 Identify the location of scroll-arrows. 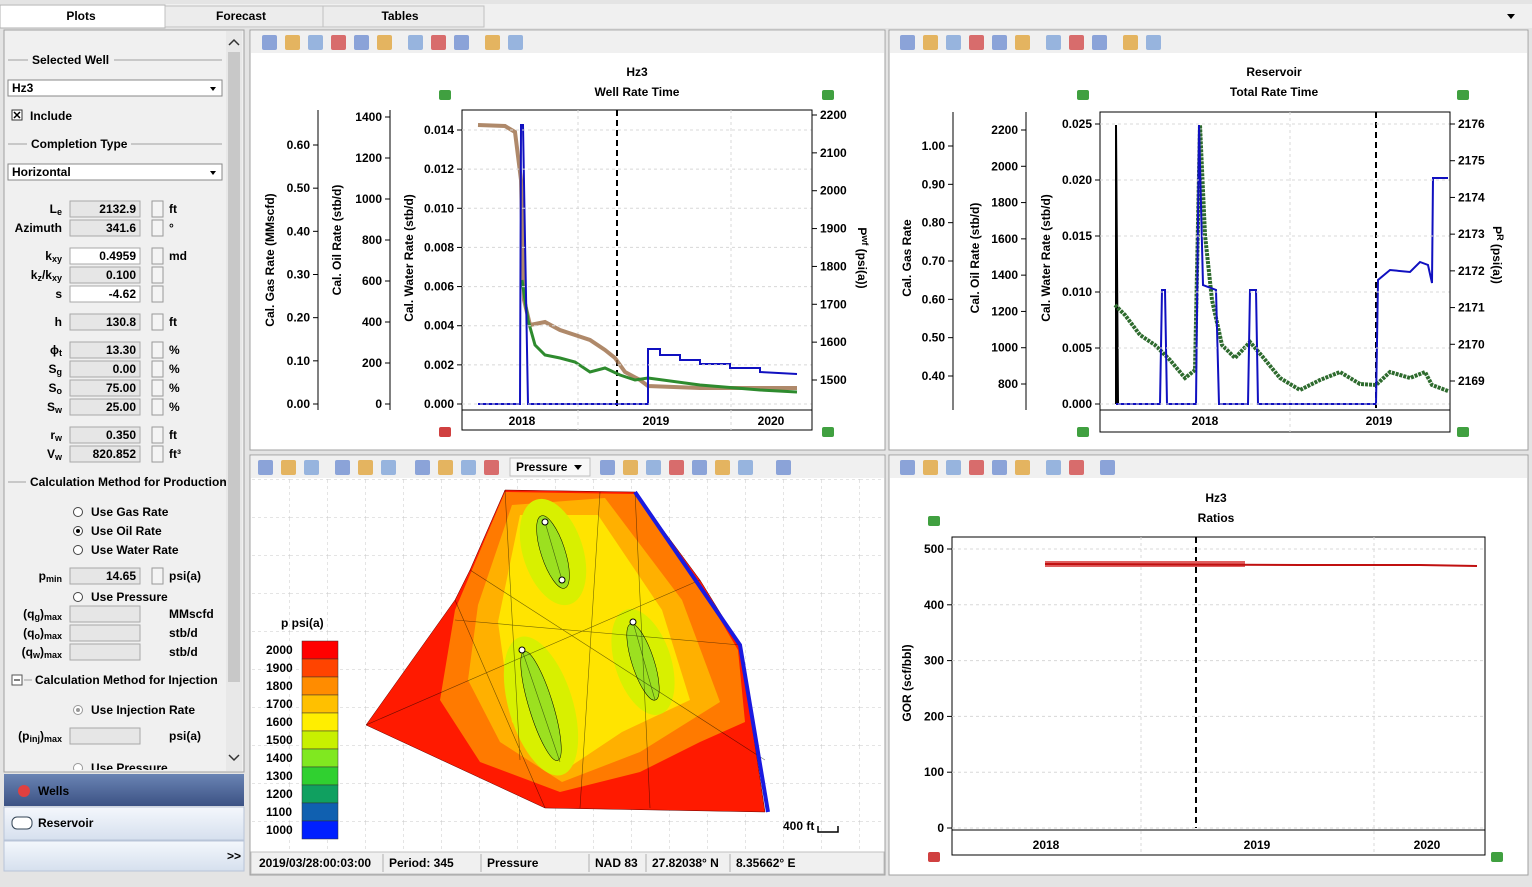
(234, 400).